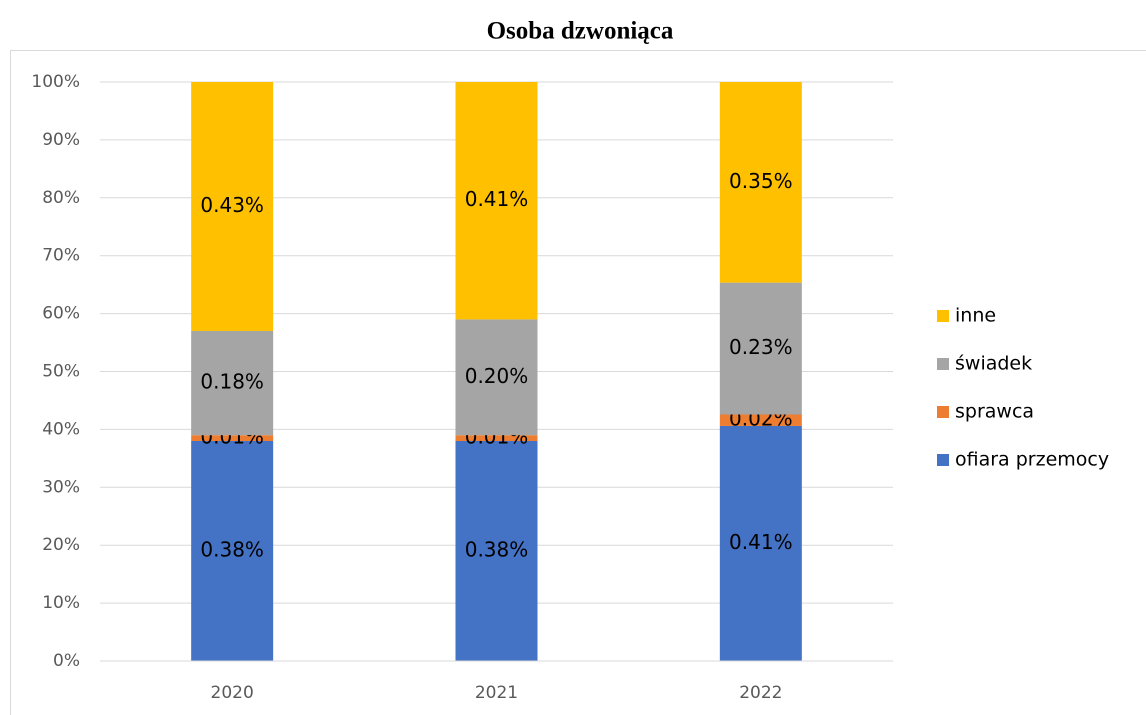 This screenshot has width=1146, height=715. I want to click on legend-label: ofiara przemocy, so click(1032, 460).